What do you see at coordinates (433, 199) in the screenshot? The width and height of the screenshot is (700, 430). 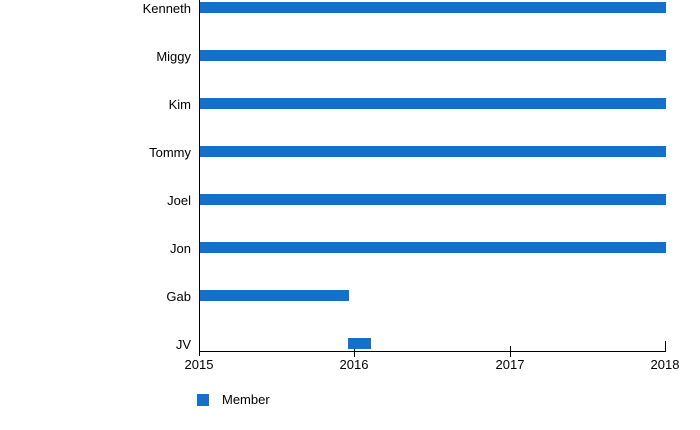 I see `bar-joel` at bounding box center [433, 199].